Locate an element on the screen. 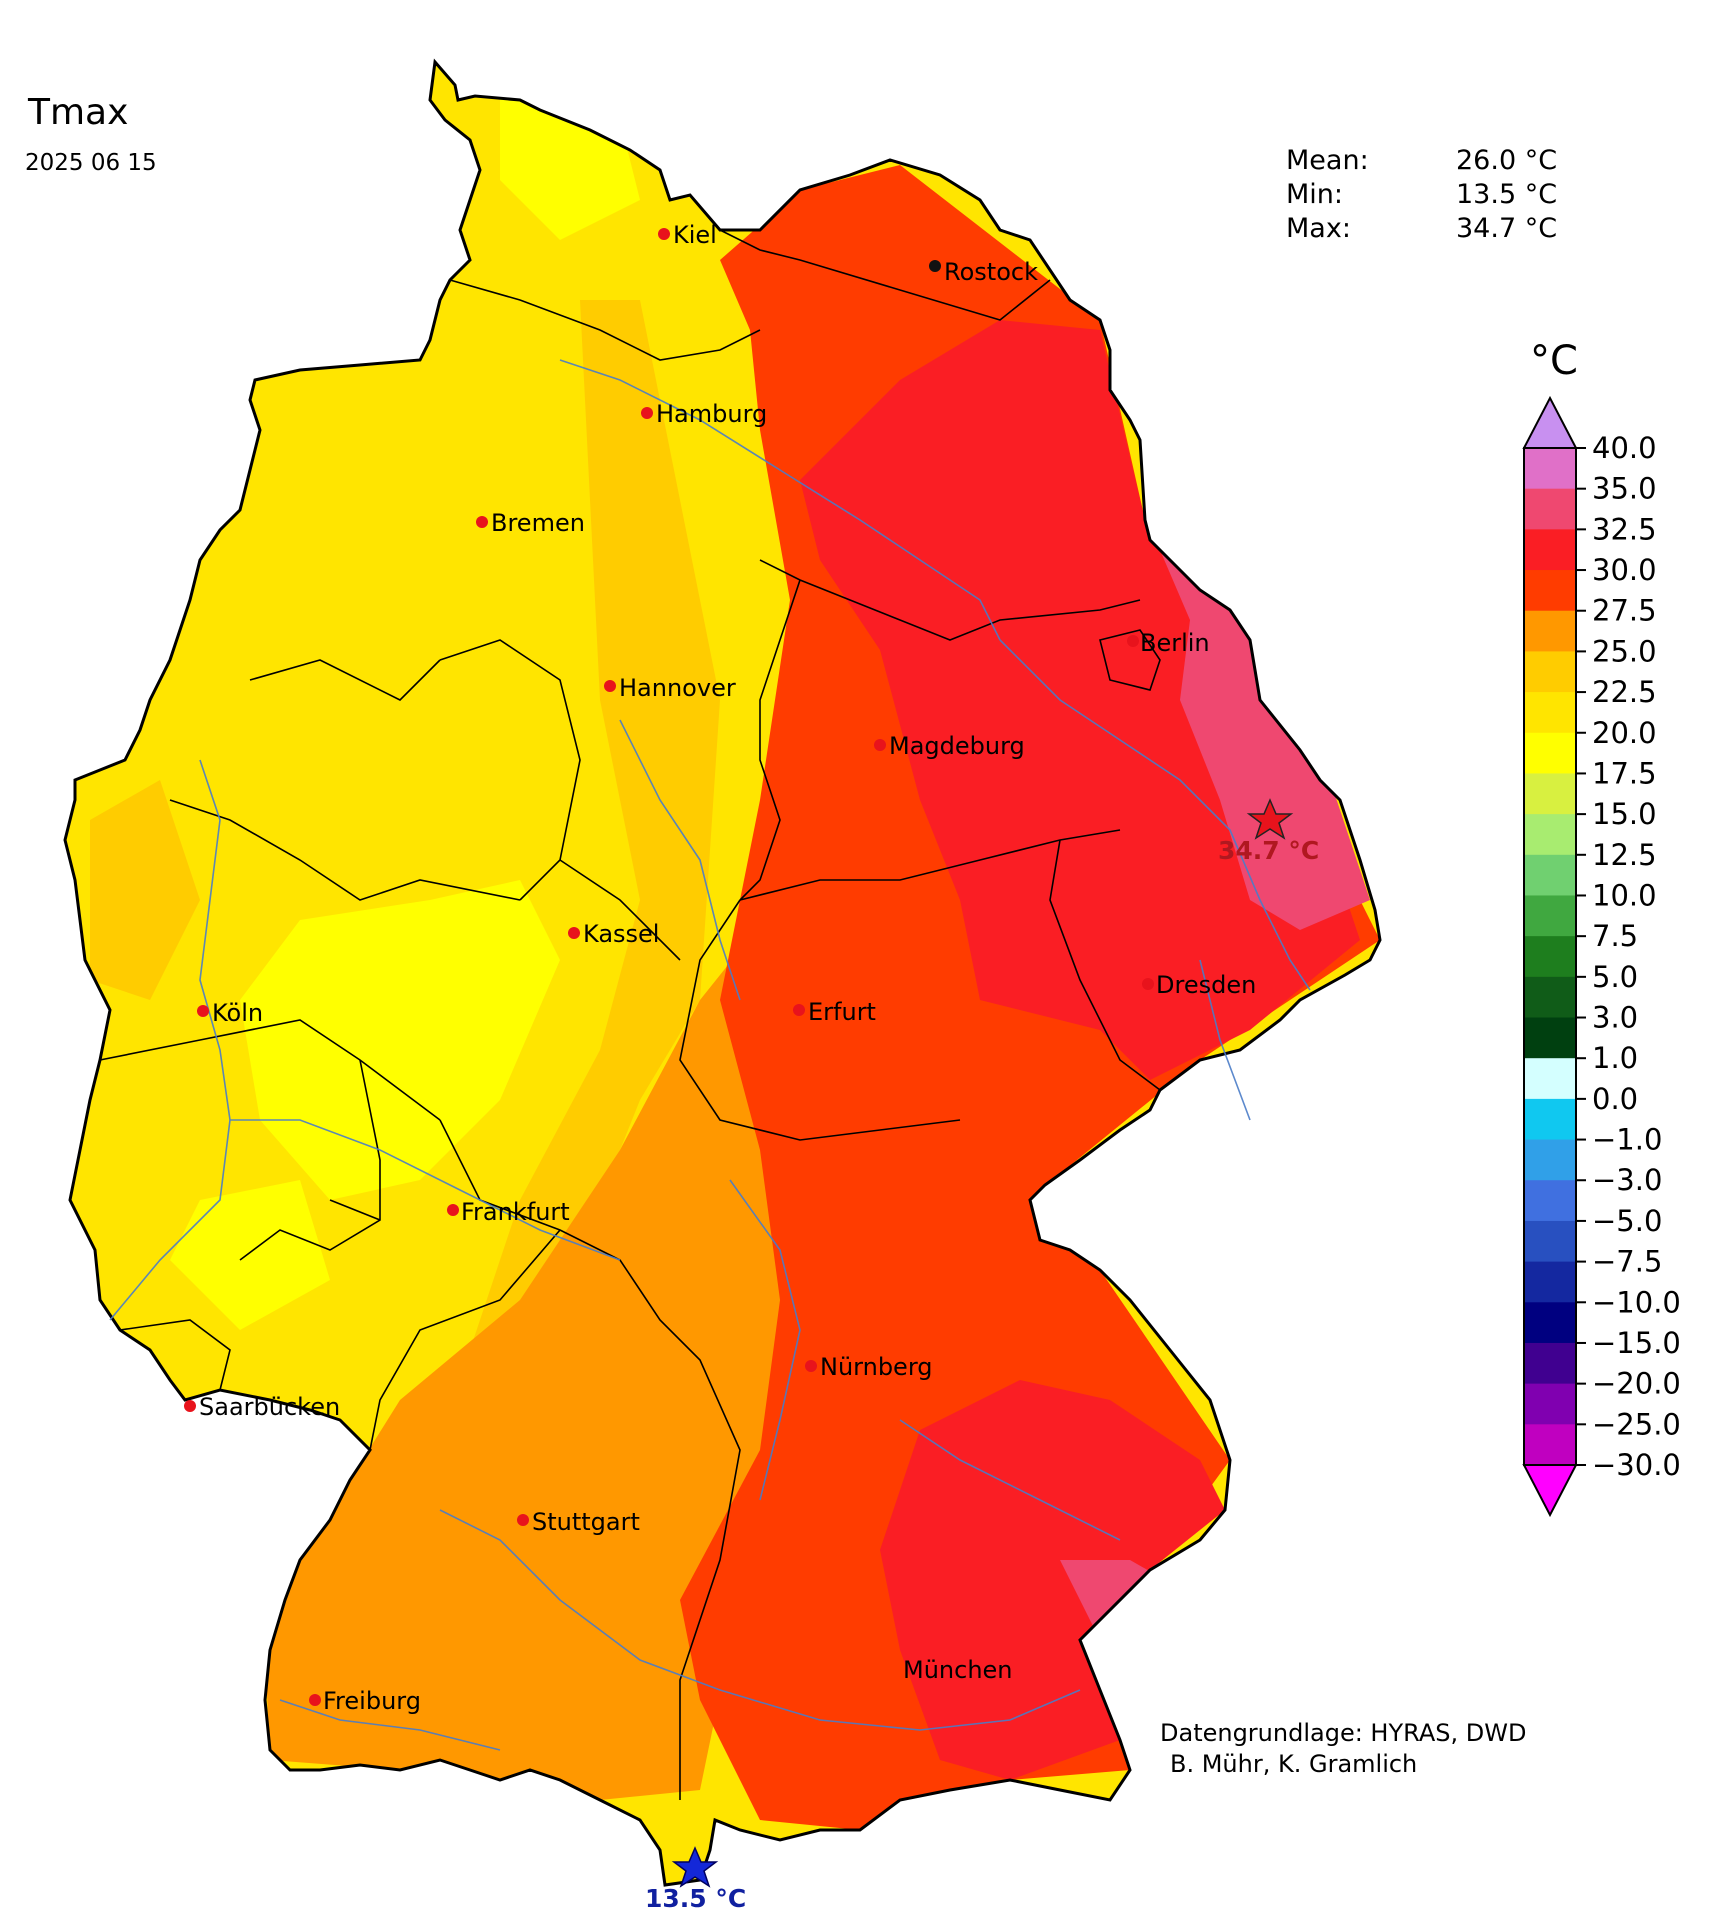 The width and height of the screenshot is (1714, 1921). colorbar-tick-label: 35.0 is located at coordinates (1624, 489).